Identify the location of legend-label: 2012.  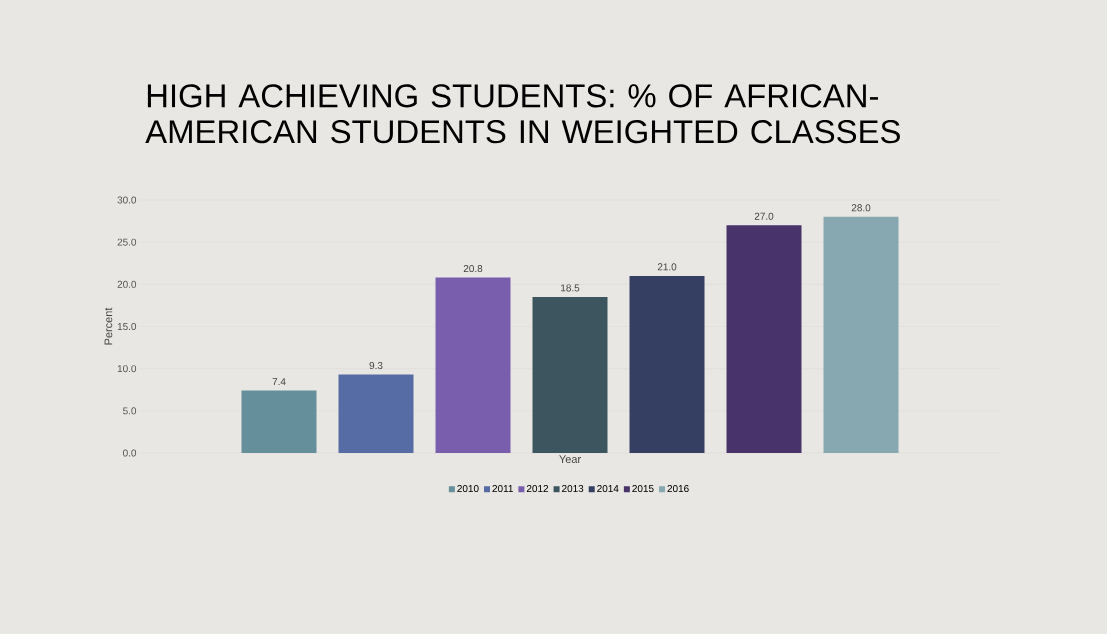
(537, 489).